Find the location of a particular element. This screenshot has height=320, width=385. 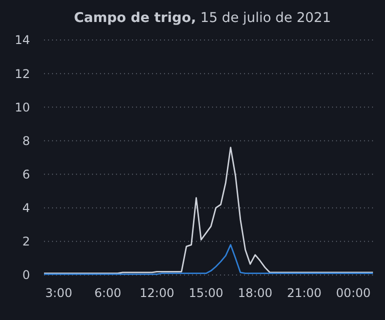

chart-subtitle: 15 de julio de 2021 is located at coordinates (263, 18).